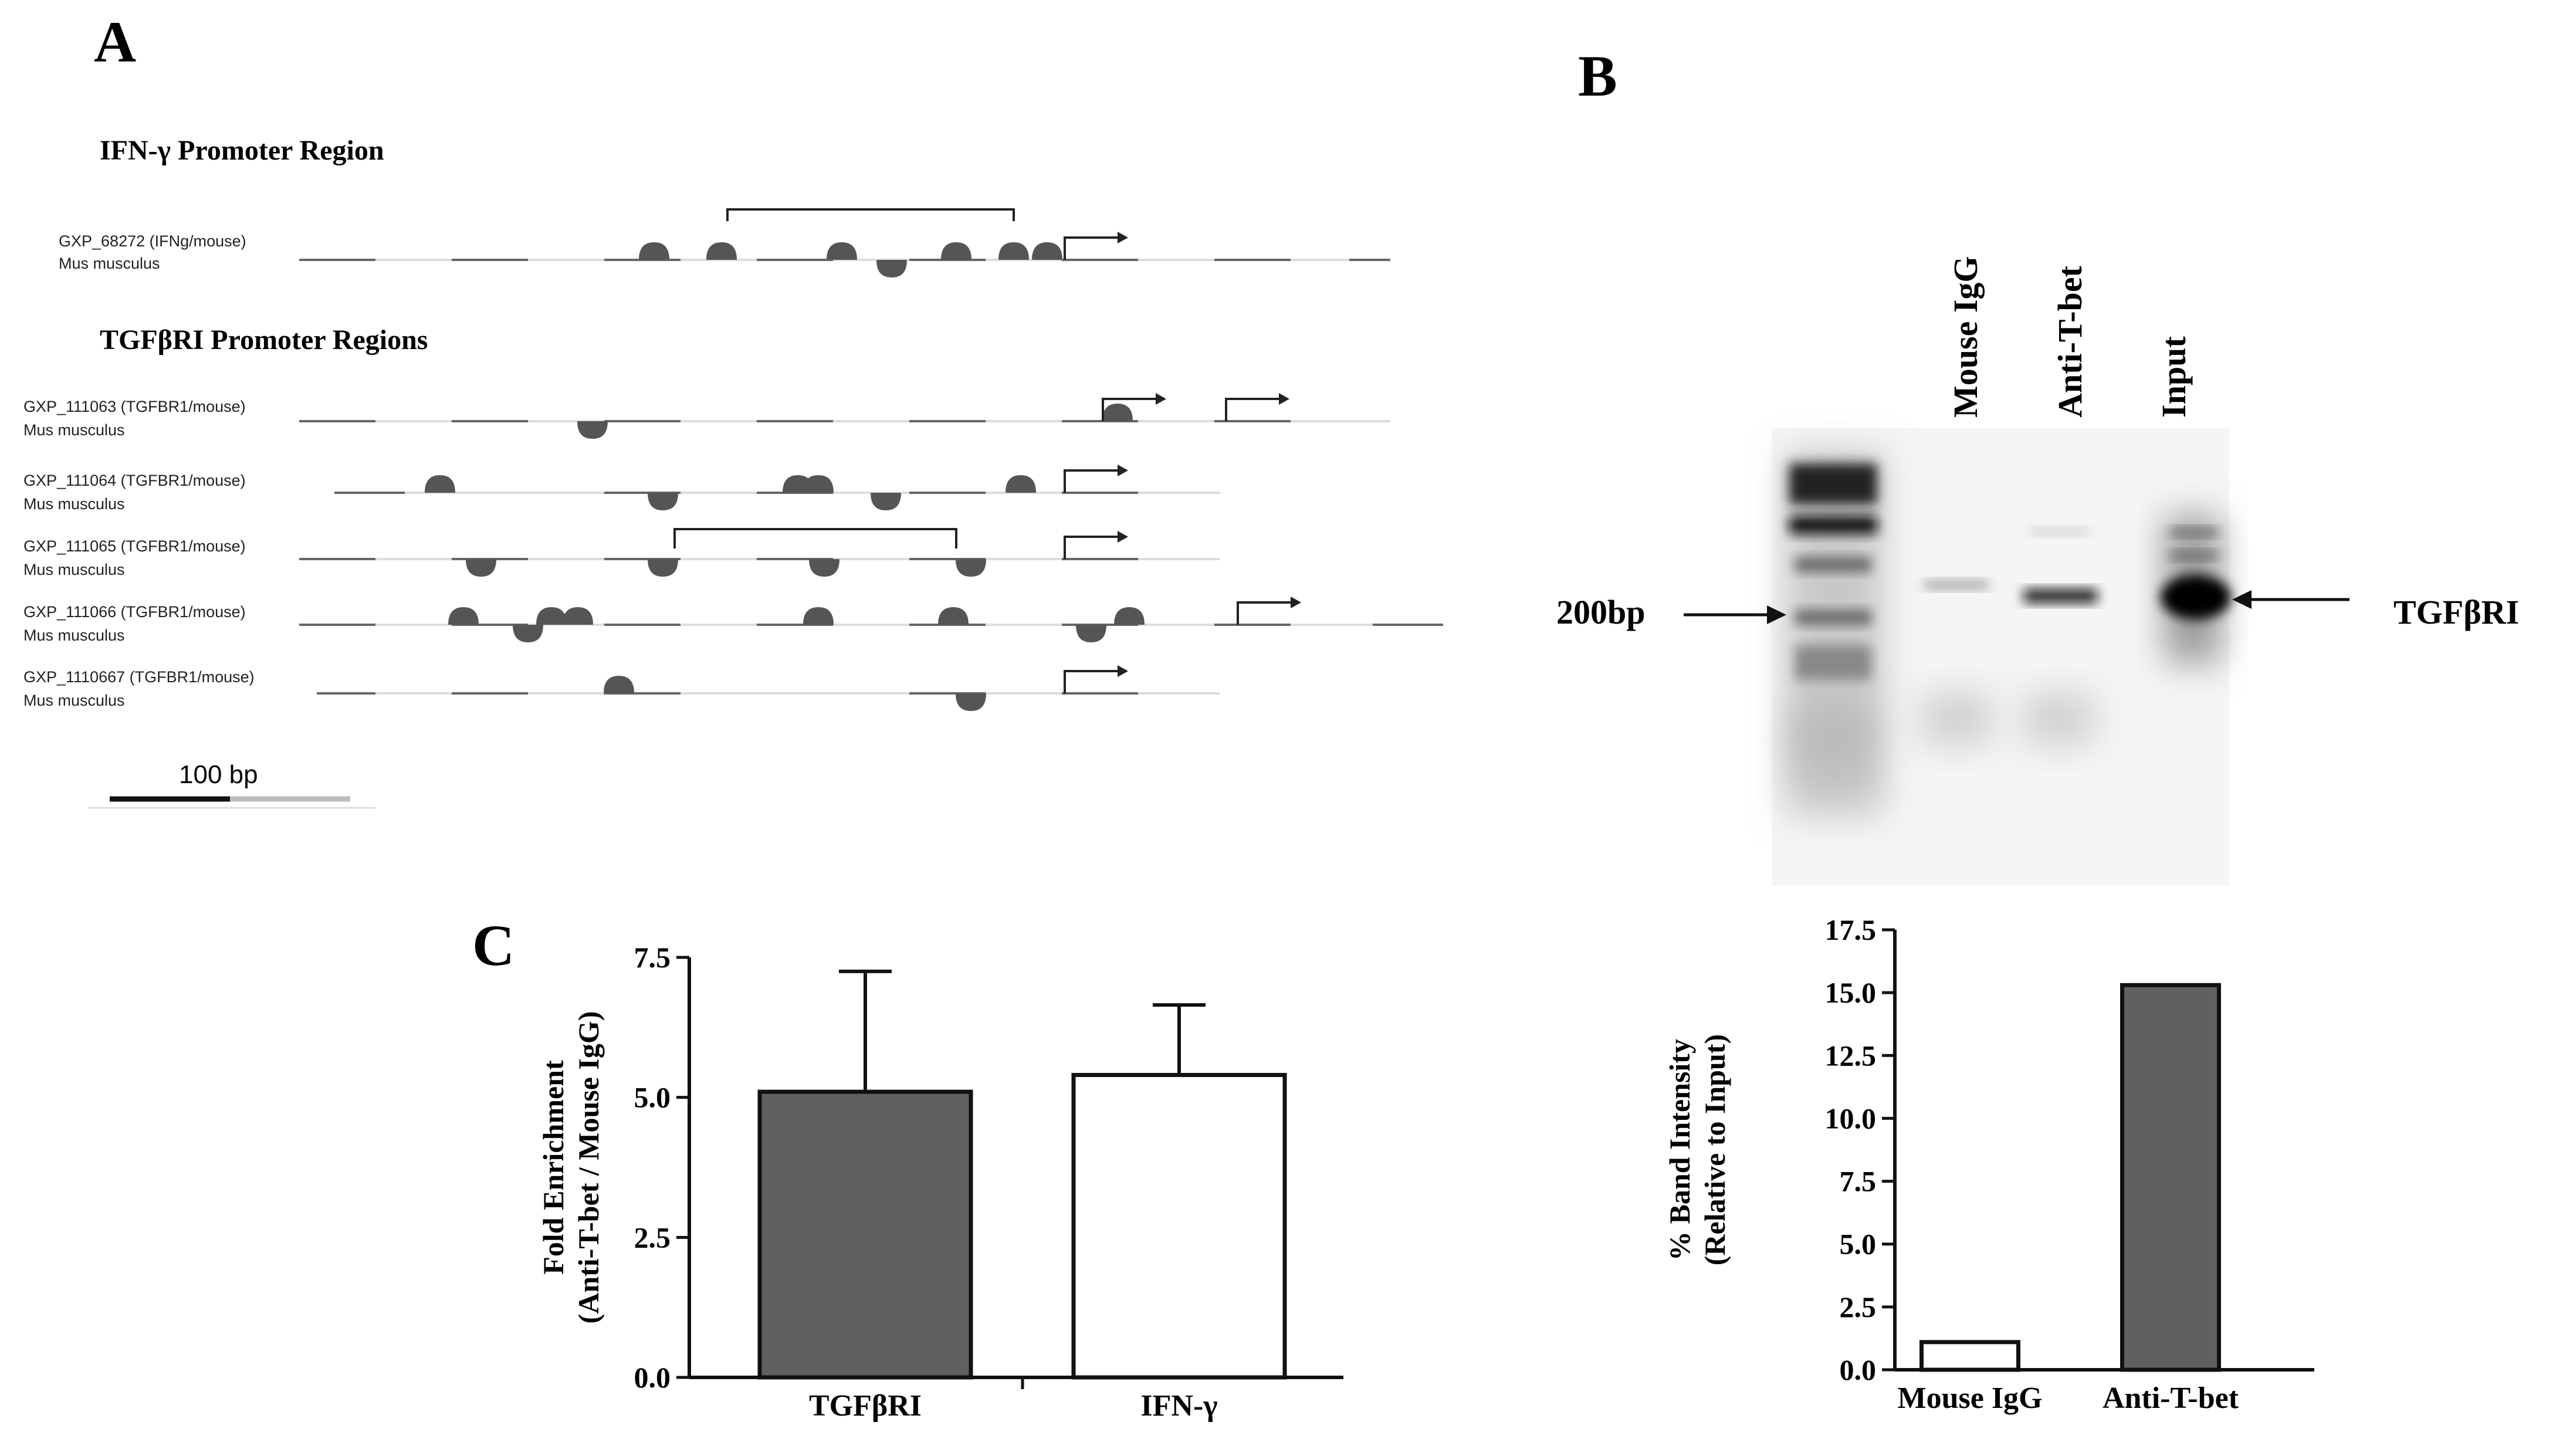 The image size is (2573, 1456). I want to click on y-axis-label-line: (Relative to Input), so click(1714, 1149).